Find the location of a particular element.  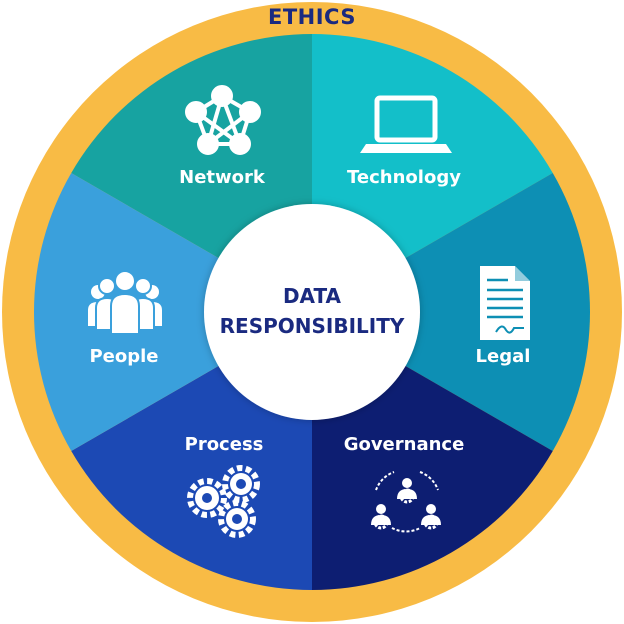

process-label: Process is located at coordinates (224, 444).